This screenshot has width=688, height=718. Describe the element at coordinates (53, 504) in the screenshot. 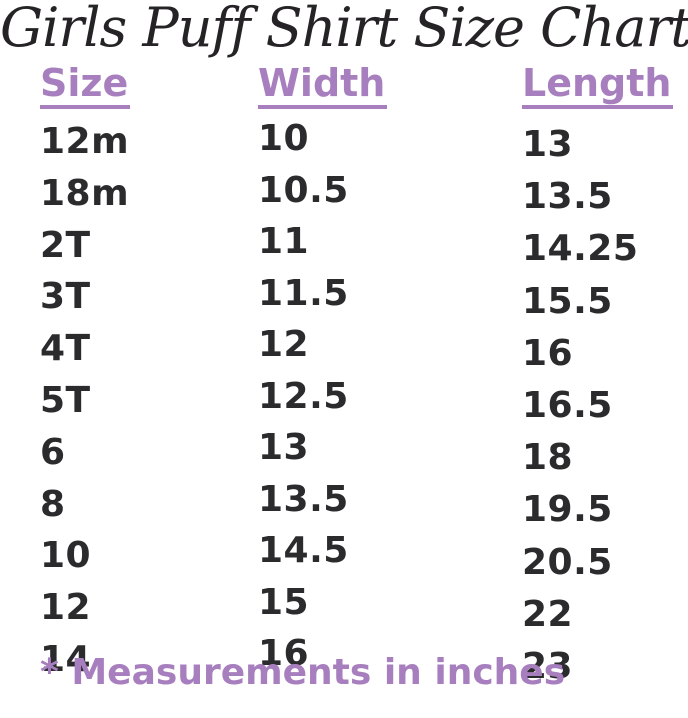

I see `table-cell-size-row7: 8` at that location.